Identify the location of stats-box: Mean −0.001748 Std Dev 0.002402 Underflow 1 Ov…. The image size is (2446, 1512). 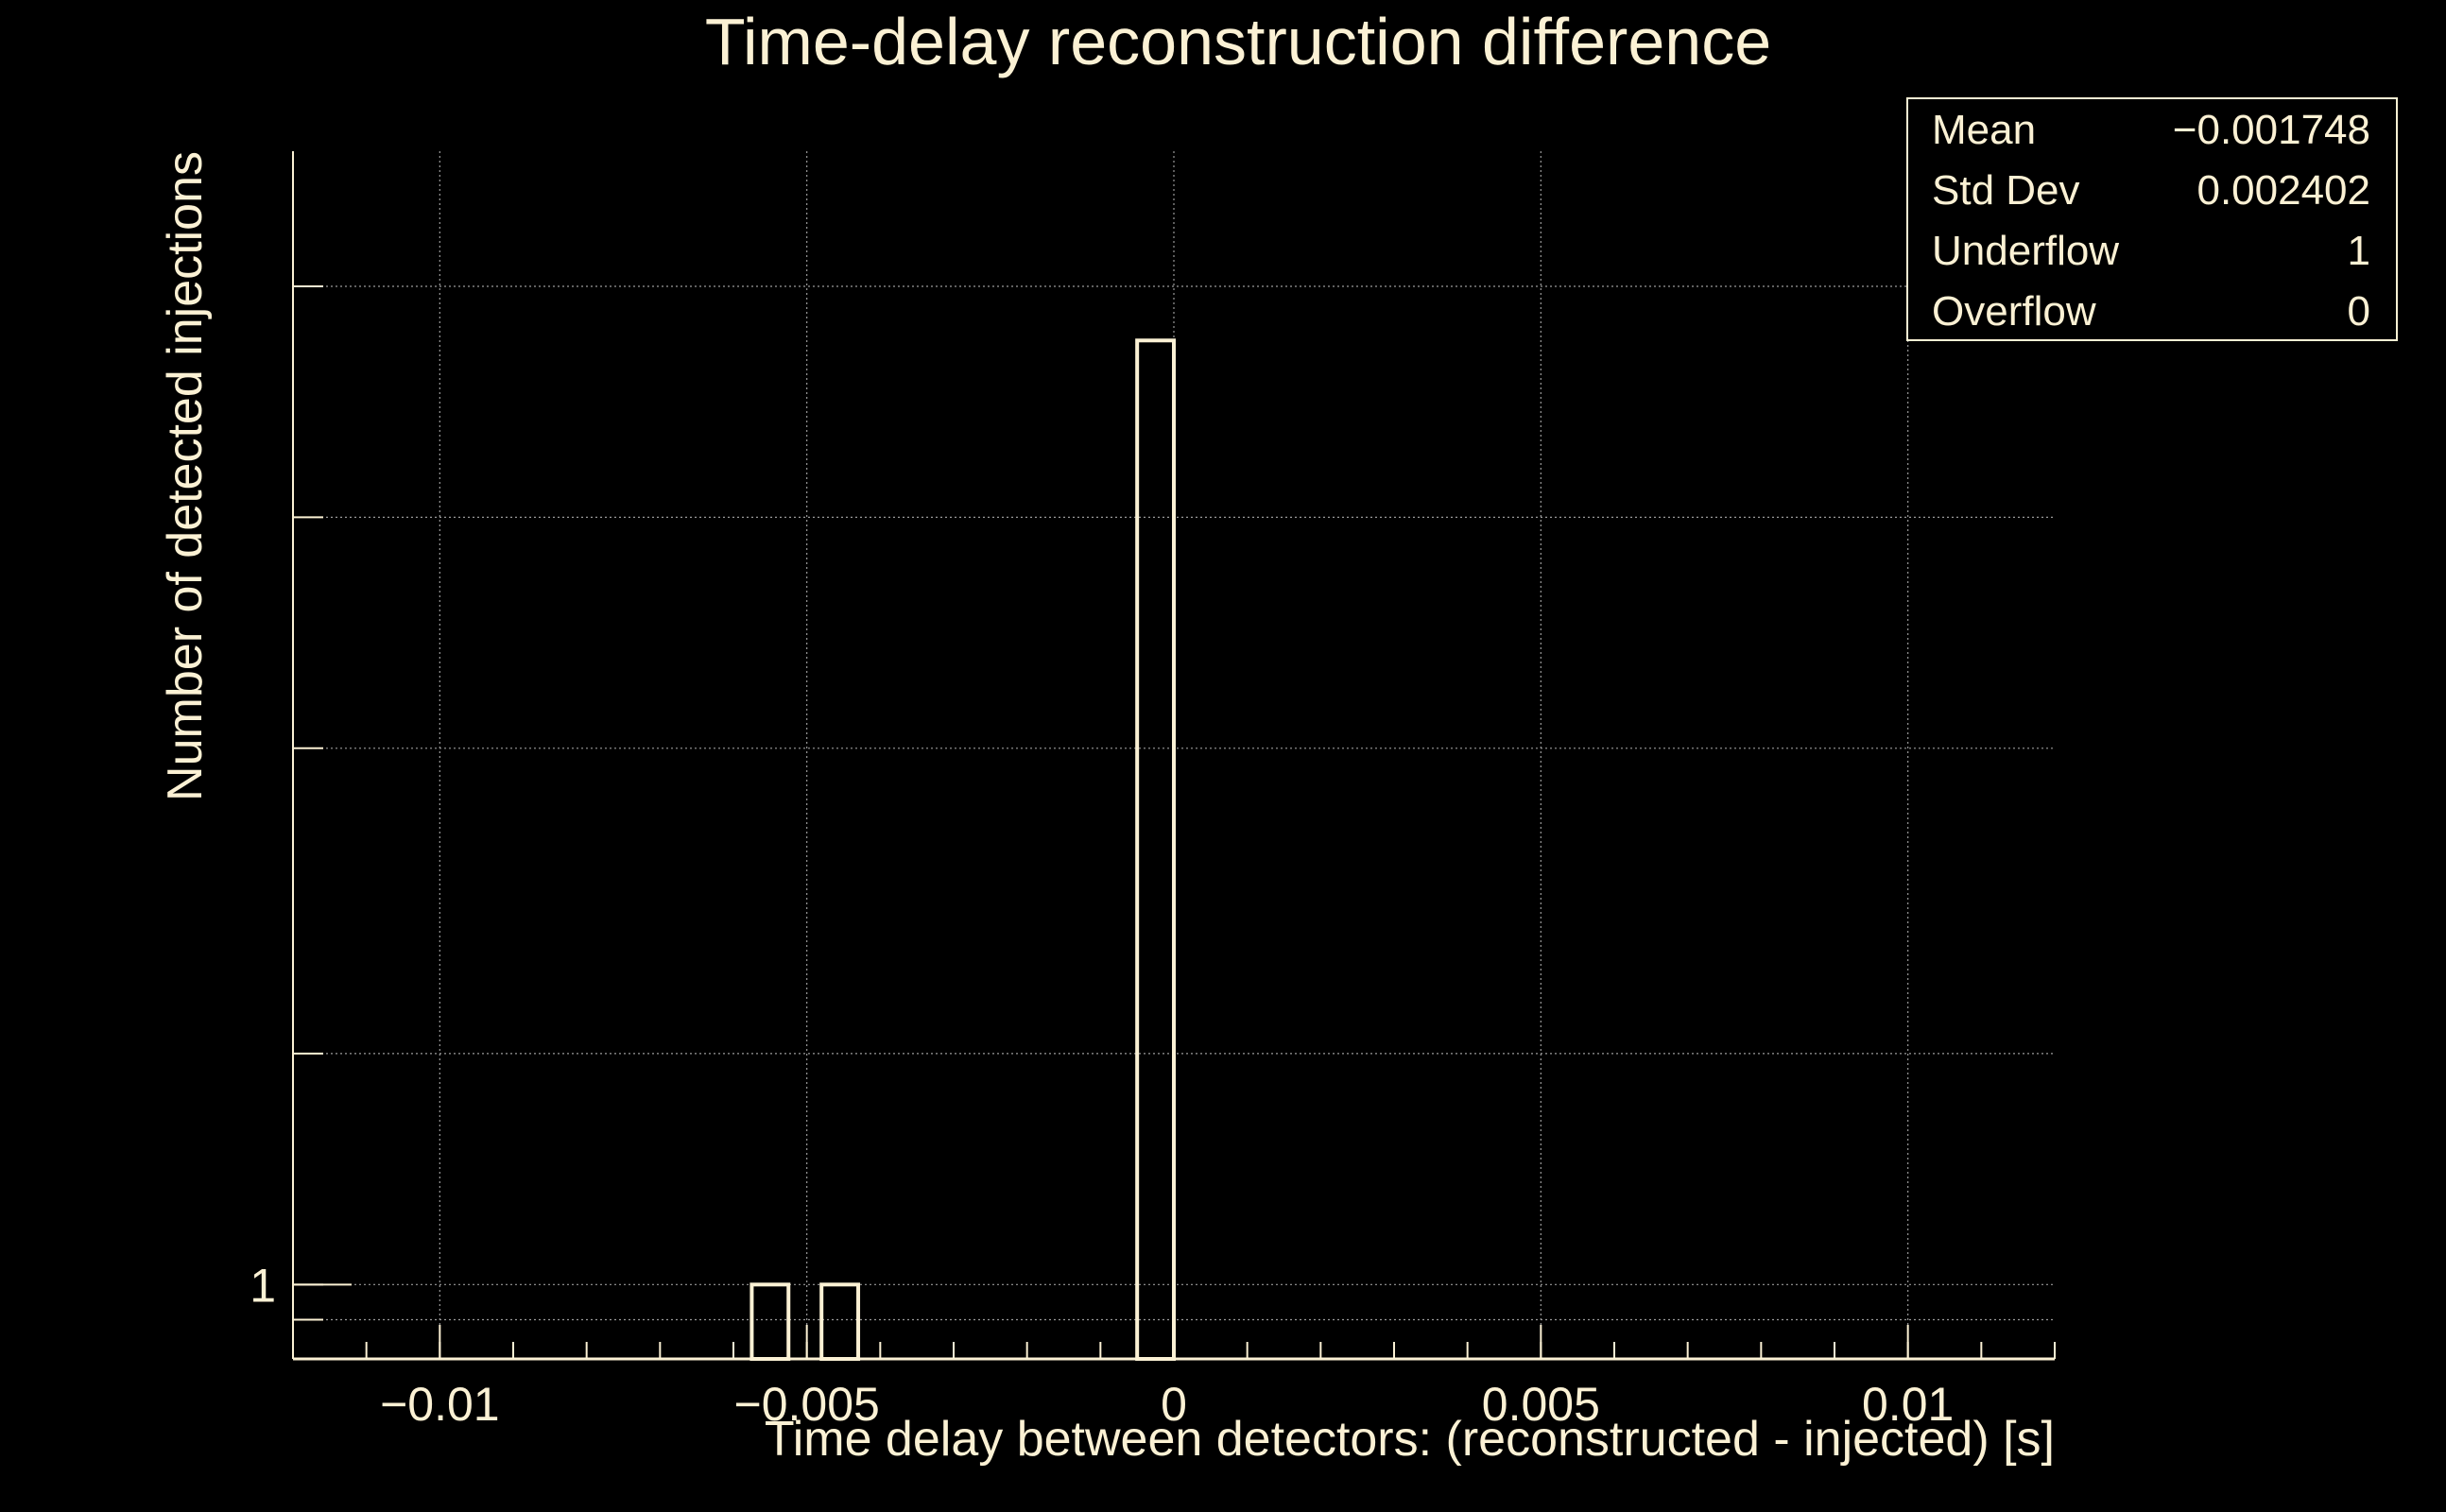
(2152, 219).